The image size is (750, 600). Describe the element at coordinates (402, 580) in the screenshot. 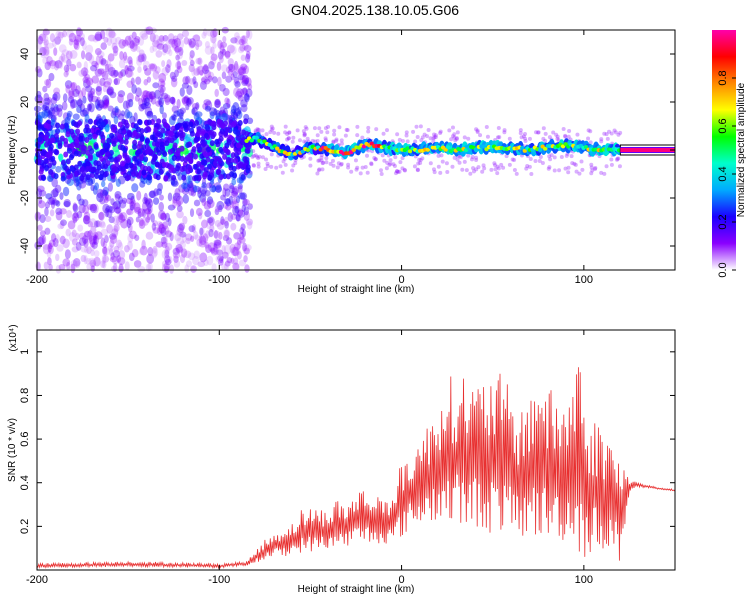

I see `x-tick-label: 0` at that location.